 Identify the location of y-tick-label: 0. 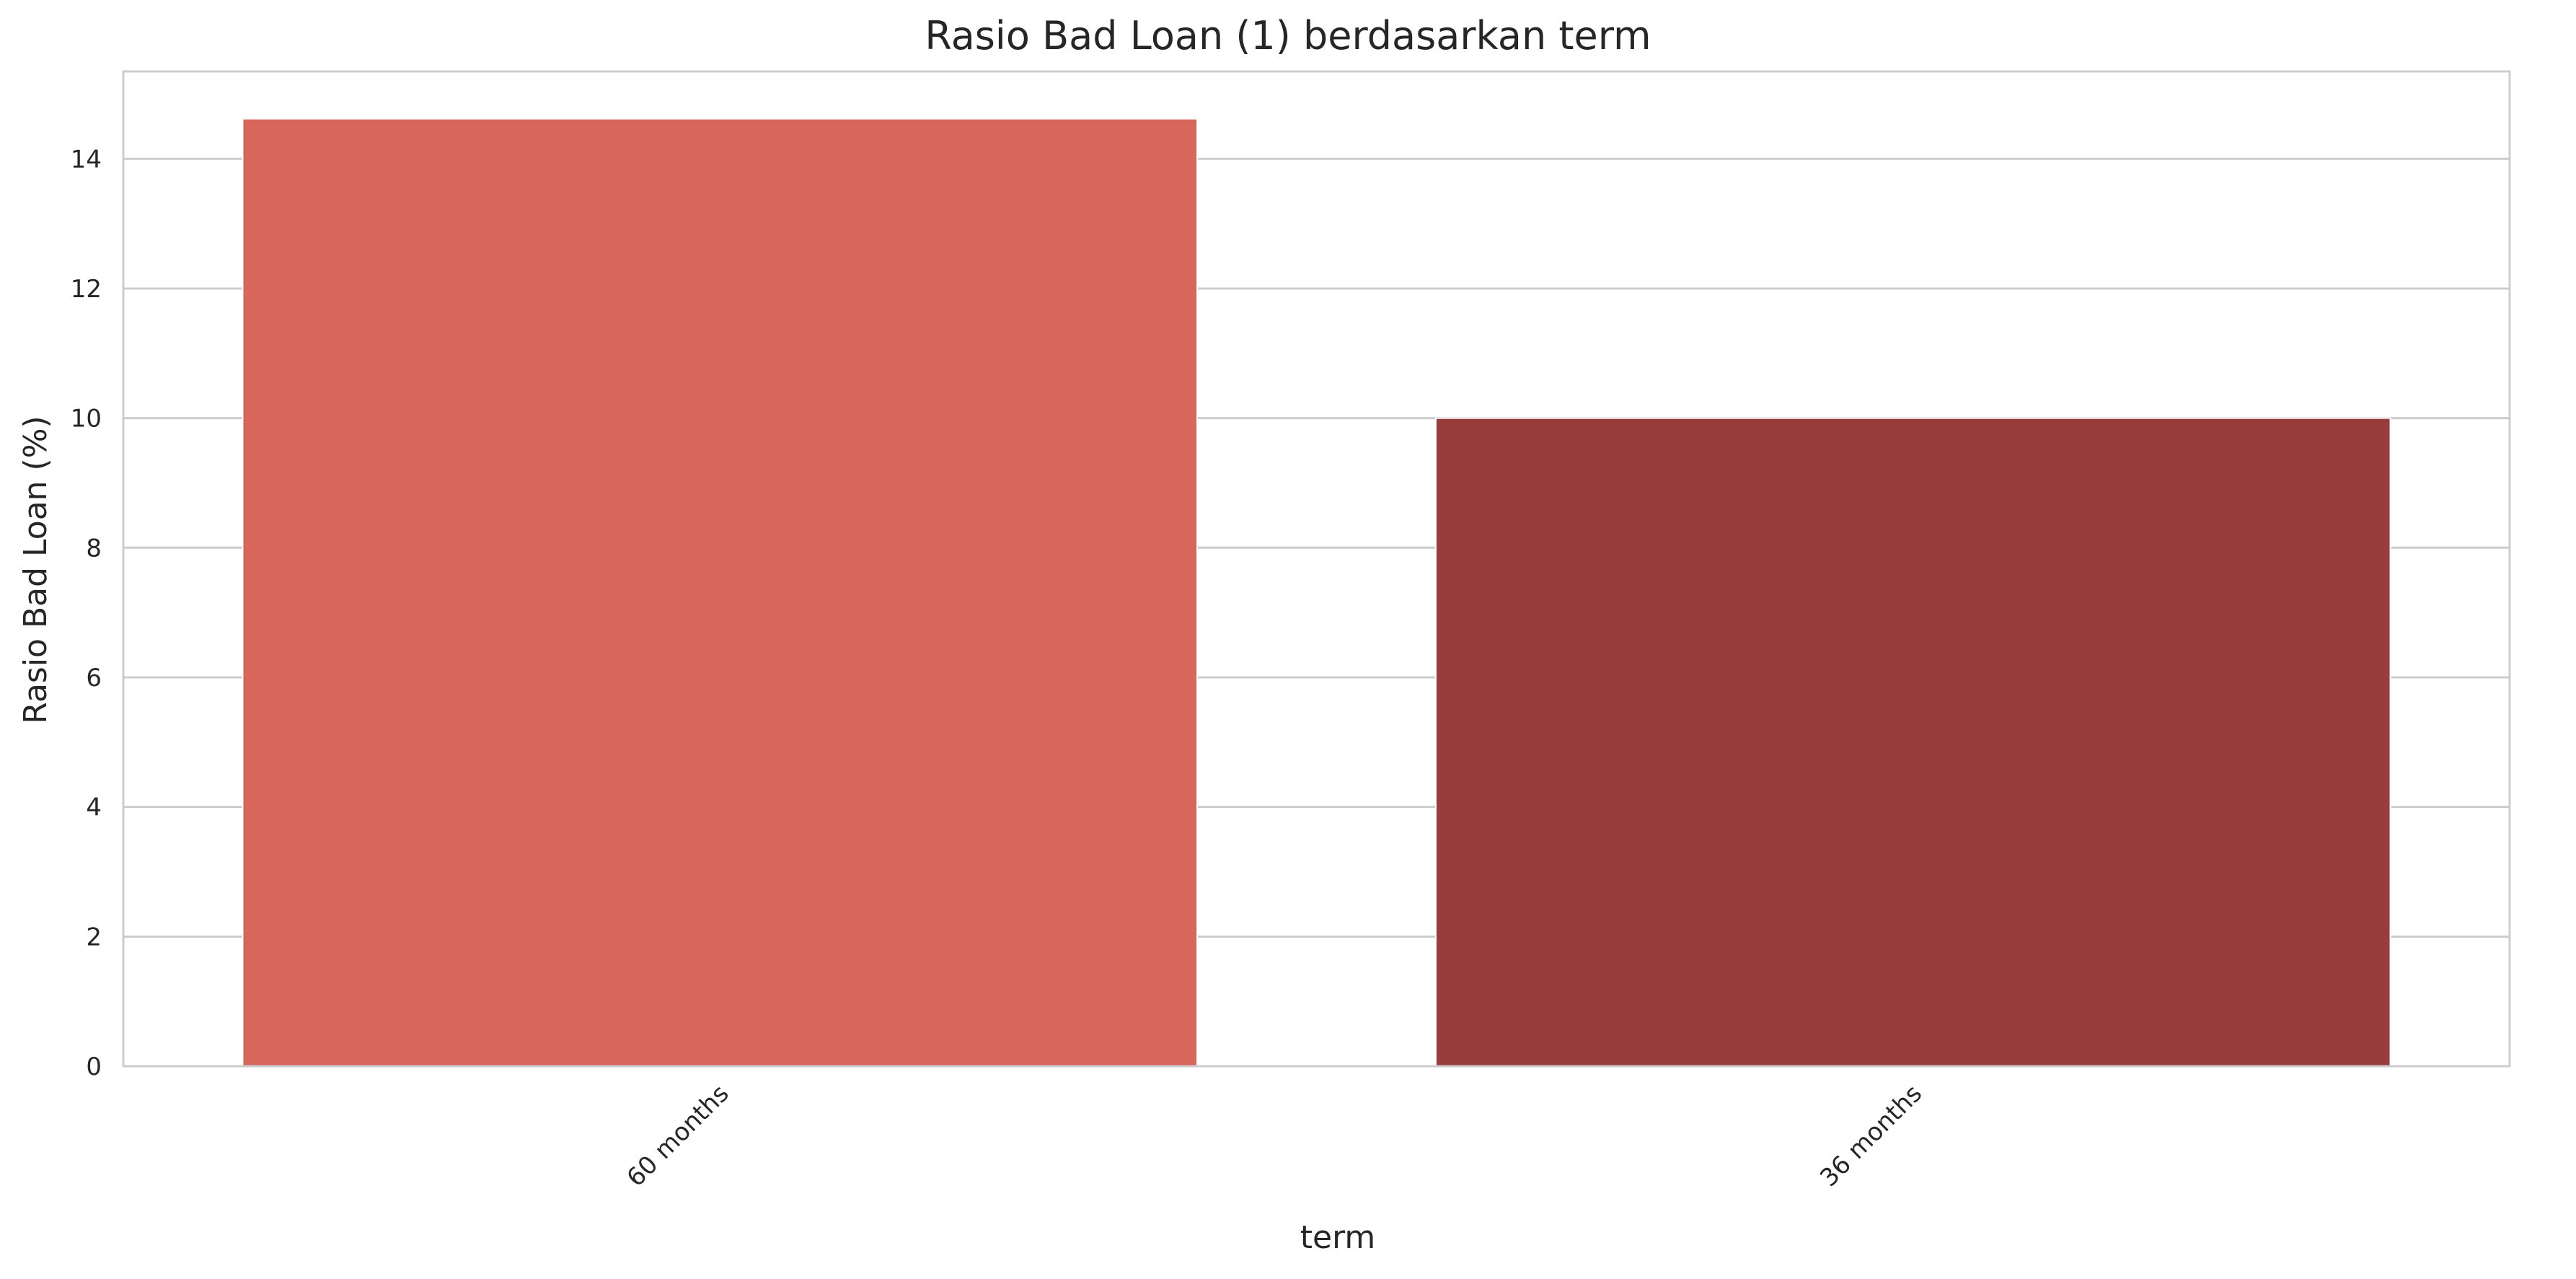
(94, 1067).